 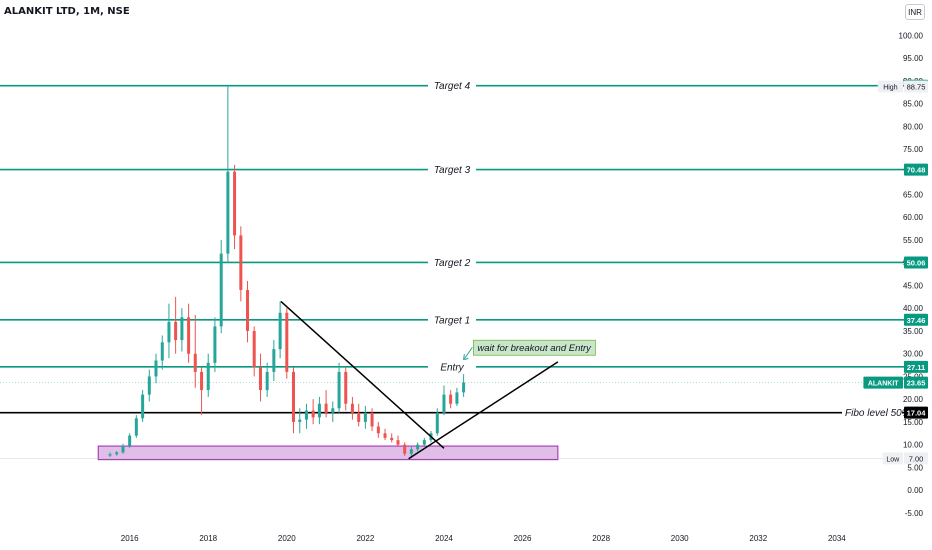 What do you see at coordinates (452, 366) in the screenshot?
I see `entry-label-bg` at bounding box center [452, 366].